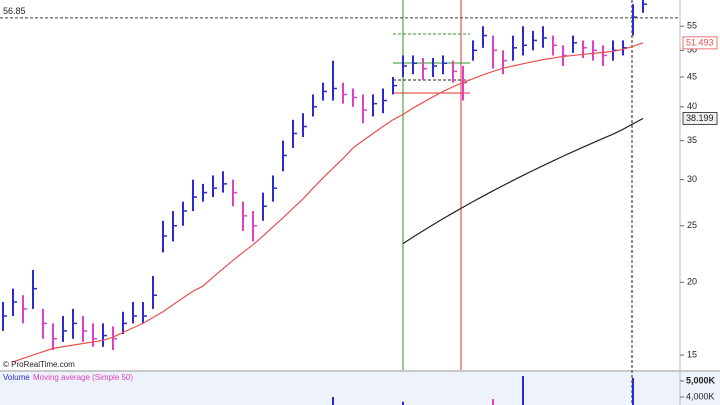 The width and height of the screenshot is (720, 405). I want to click on price-label: 51.493, so click(700, 42).